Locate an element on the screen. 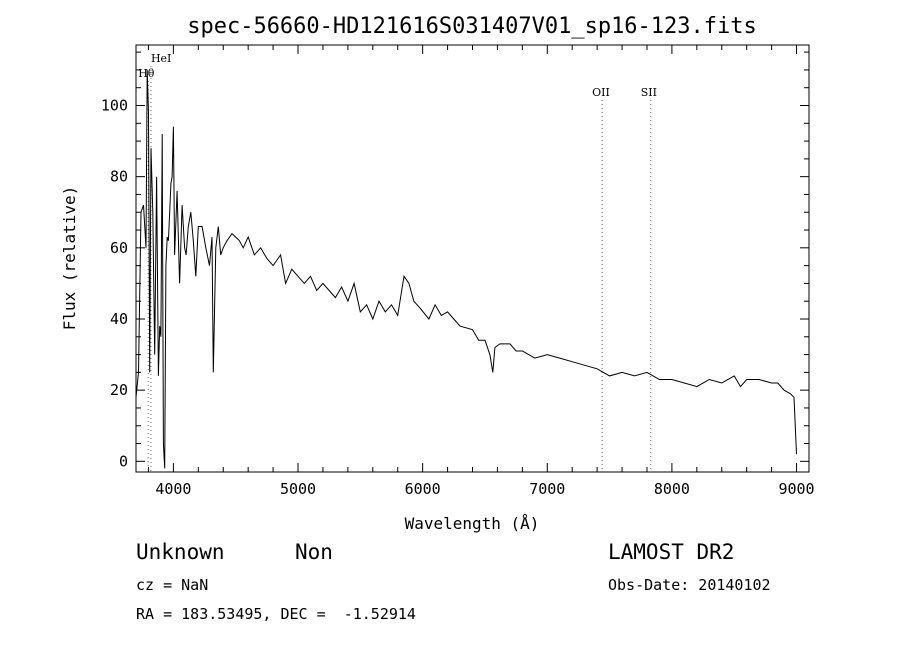  y-tick-label: 0 is located at coordinates (123, 461).